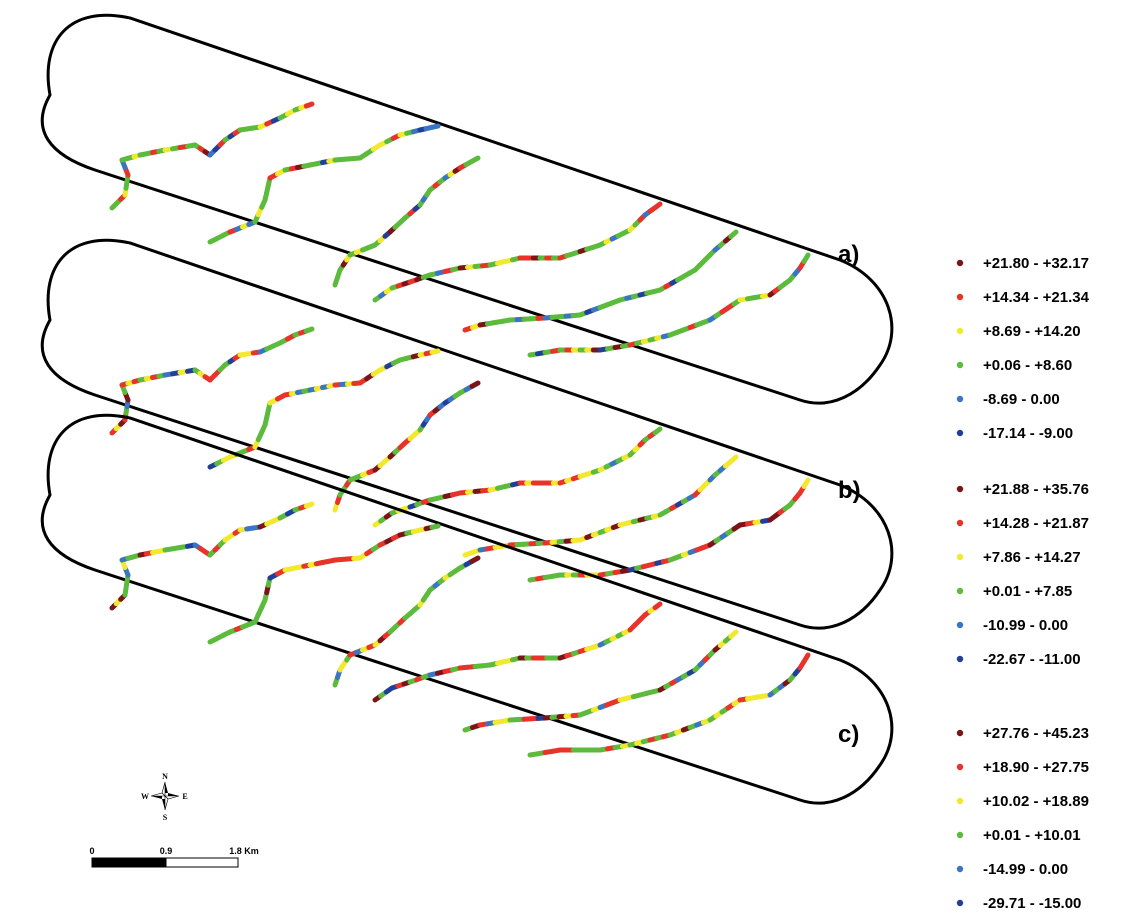  What do you see at coordinates (165, 776) in the screenshot?
I see `compass-north-label: N` at bounding box center [165, 776].